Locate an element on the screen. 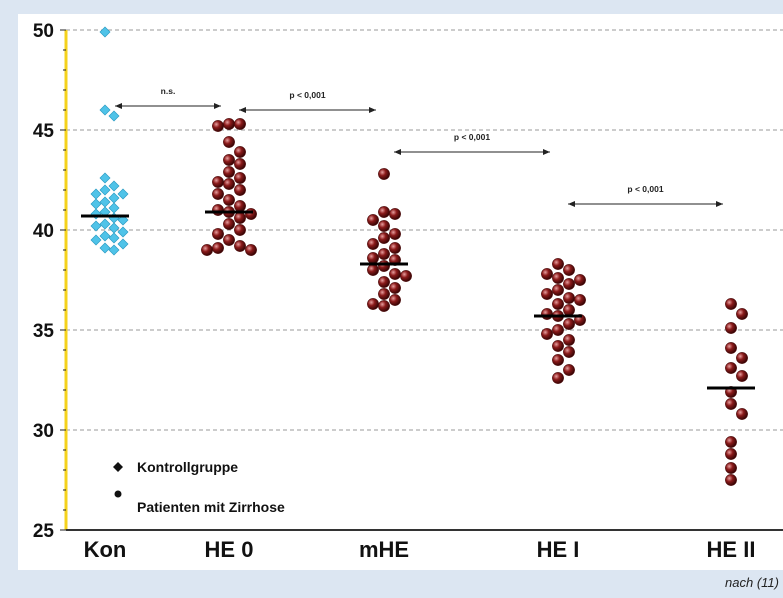 The height and width of the screenshot is (598, 783). x-tick-label: HE 0 is located at coordinates (229, 549).